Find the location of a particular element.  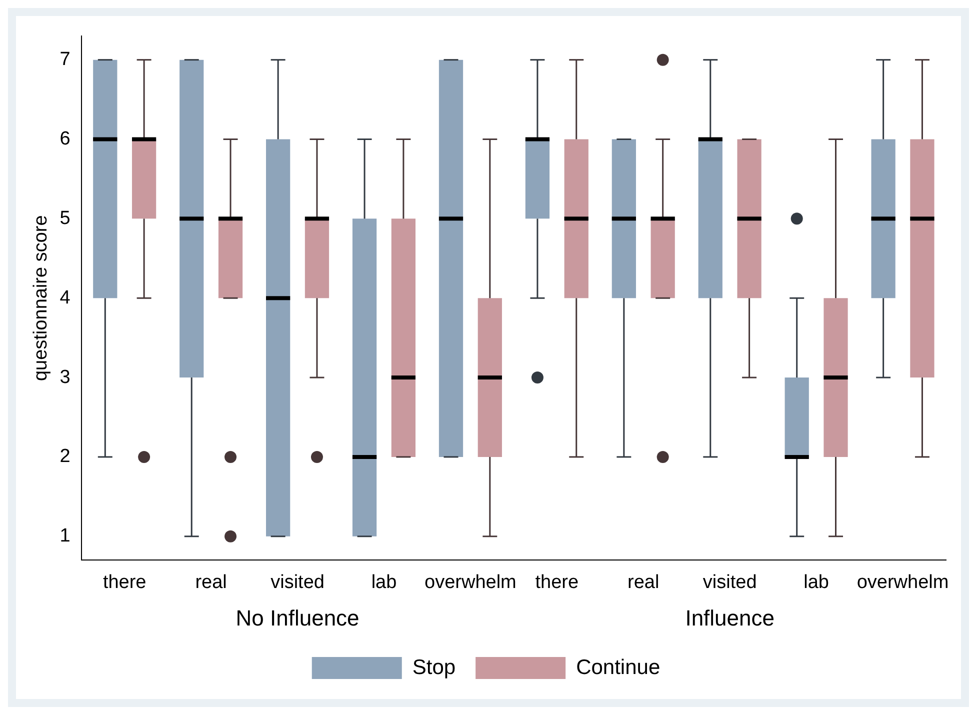

y-tick-label: 4 is located at coordinates (65, 297).